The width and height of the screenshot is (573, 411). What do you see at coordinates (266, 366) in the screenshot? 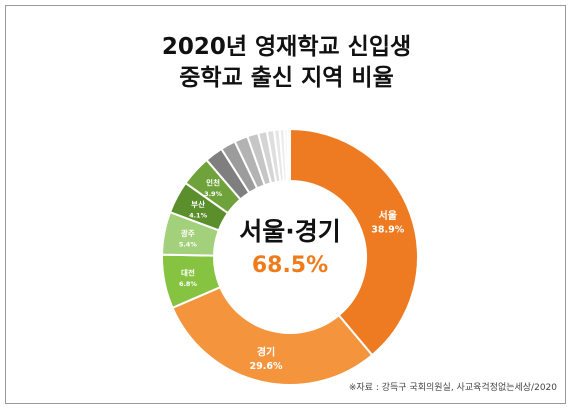
I see `slice-label-value: 29.6%` at bounding box center [266, 366].